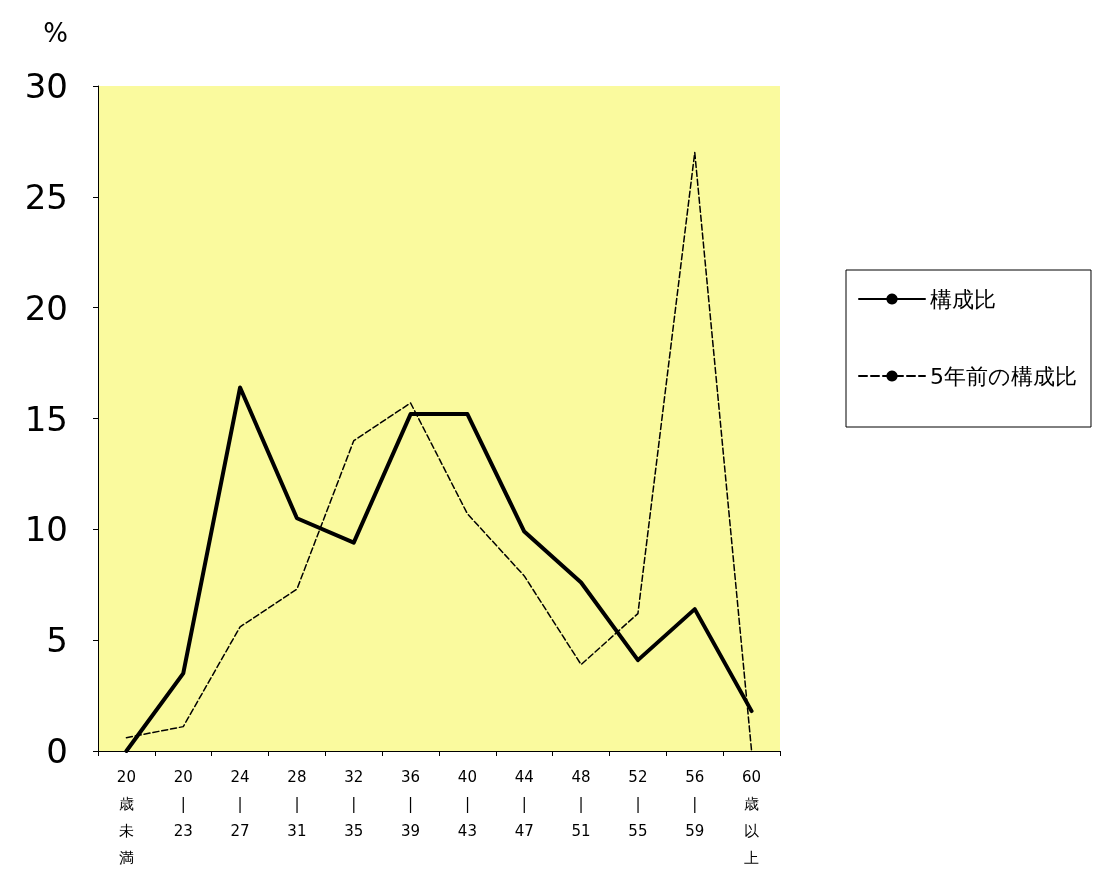  I want to click on x-tick-label: 52 | 55, so click(638, 803).